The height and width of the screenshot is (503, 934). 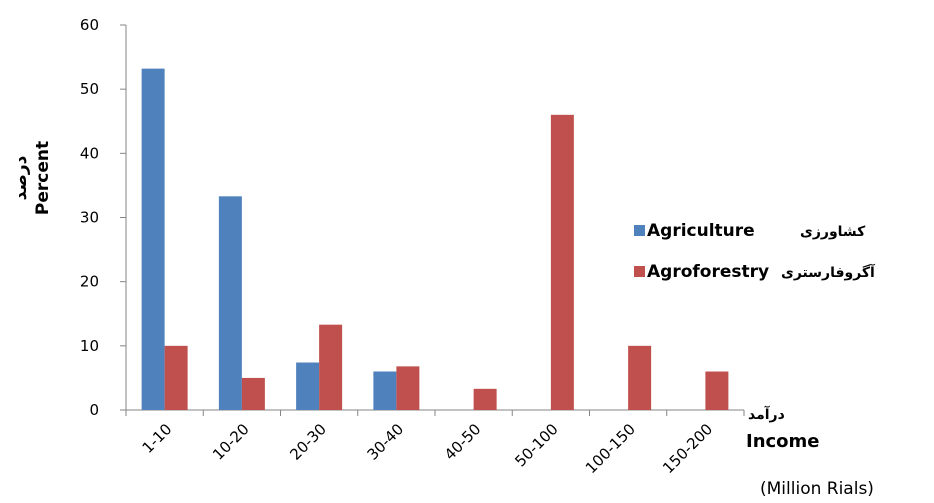 I want to click on y-axis-label: Percent, so click(x=43, y=178).